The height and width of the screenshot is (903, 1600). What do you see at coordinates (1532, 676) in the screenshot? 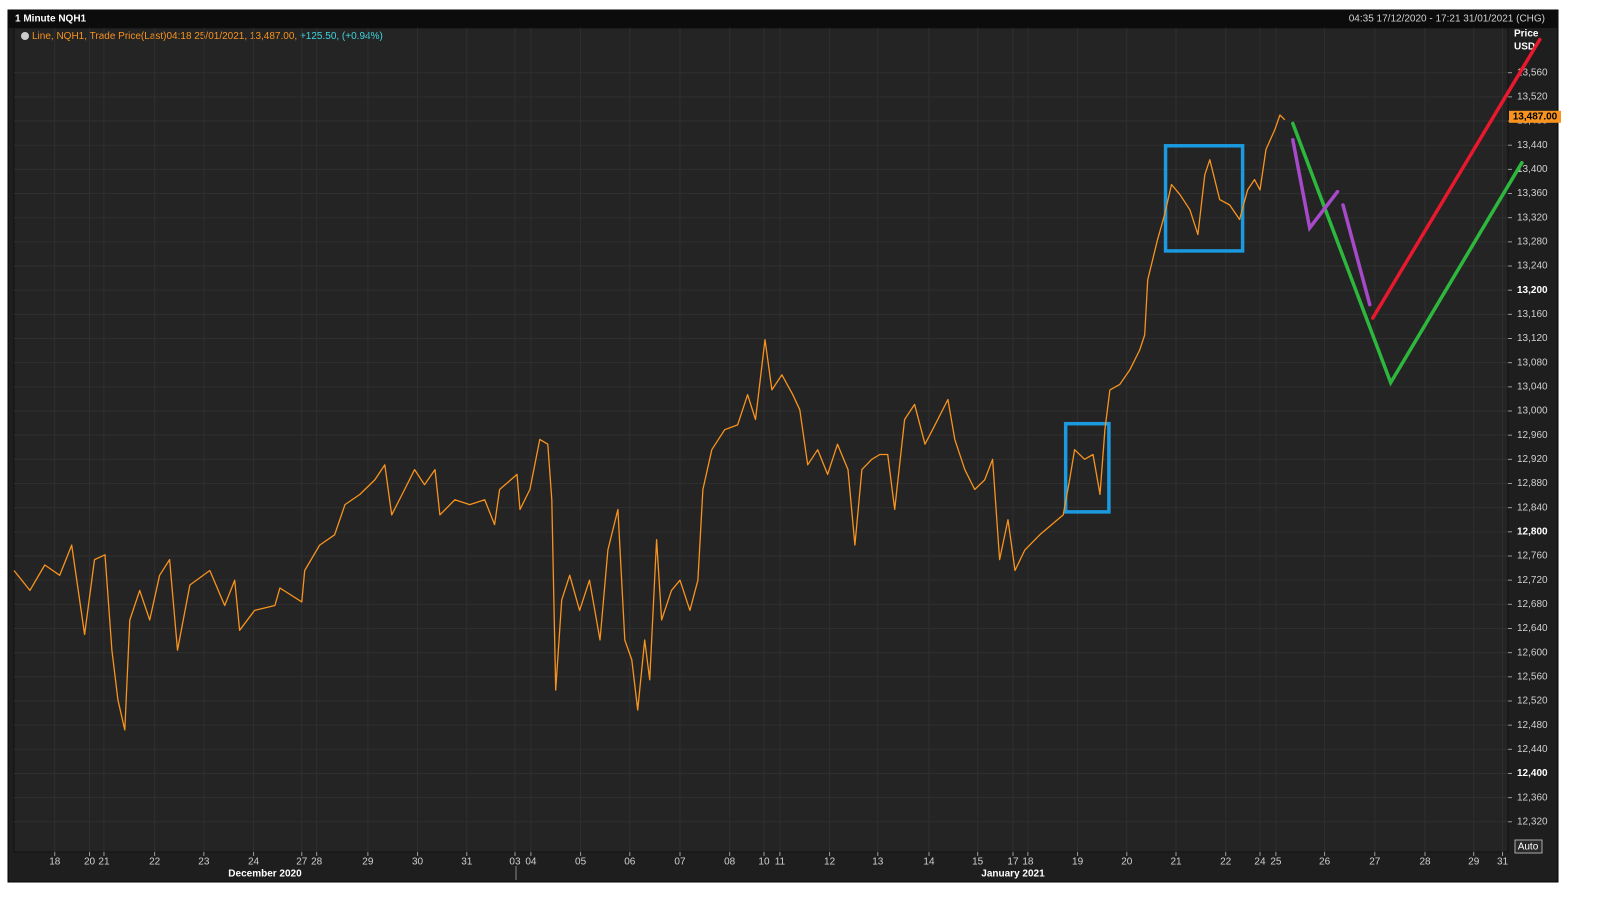
I see `y-tick-label: 12,560` at bounding box center [1532, 676].